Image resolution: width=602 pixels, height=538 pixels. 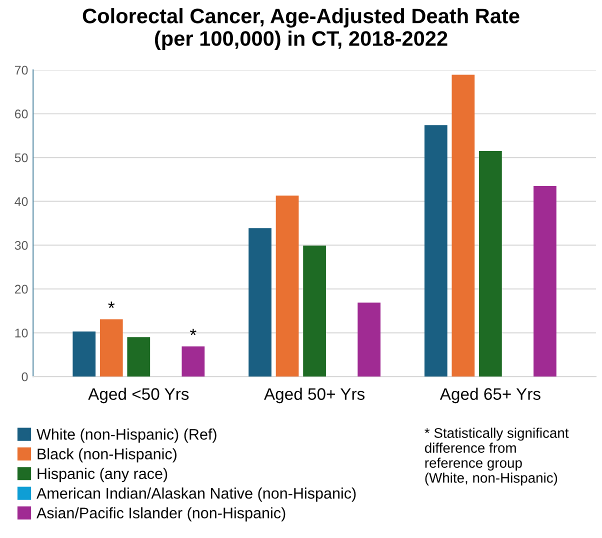 I want to click on x-tick-label: Aged 65+ Yrs, so click(x=490, y=396).